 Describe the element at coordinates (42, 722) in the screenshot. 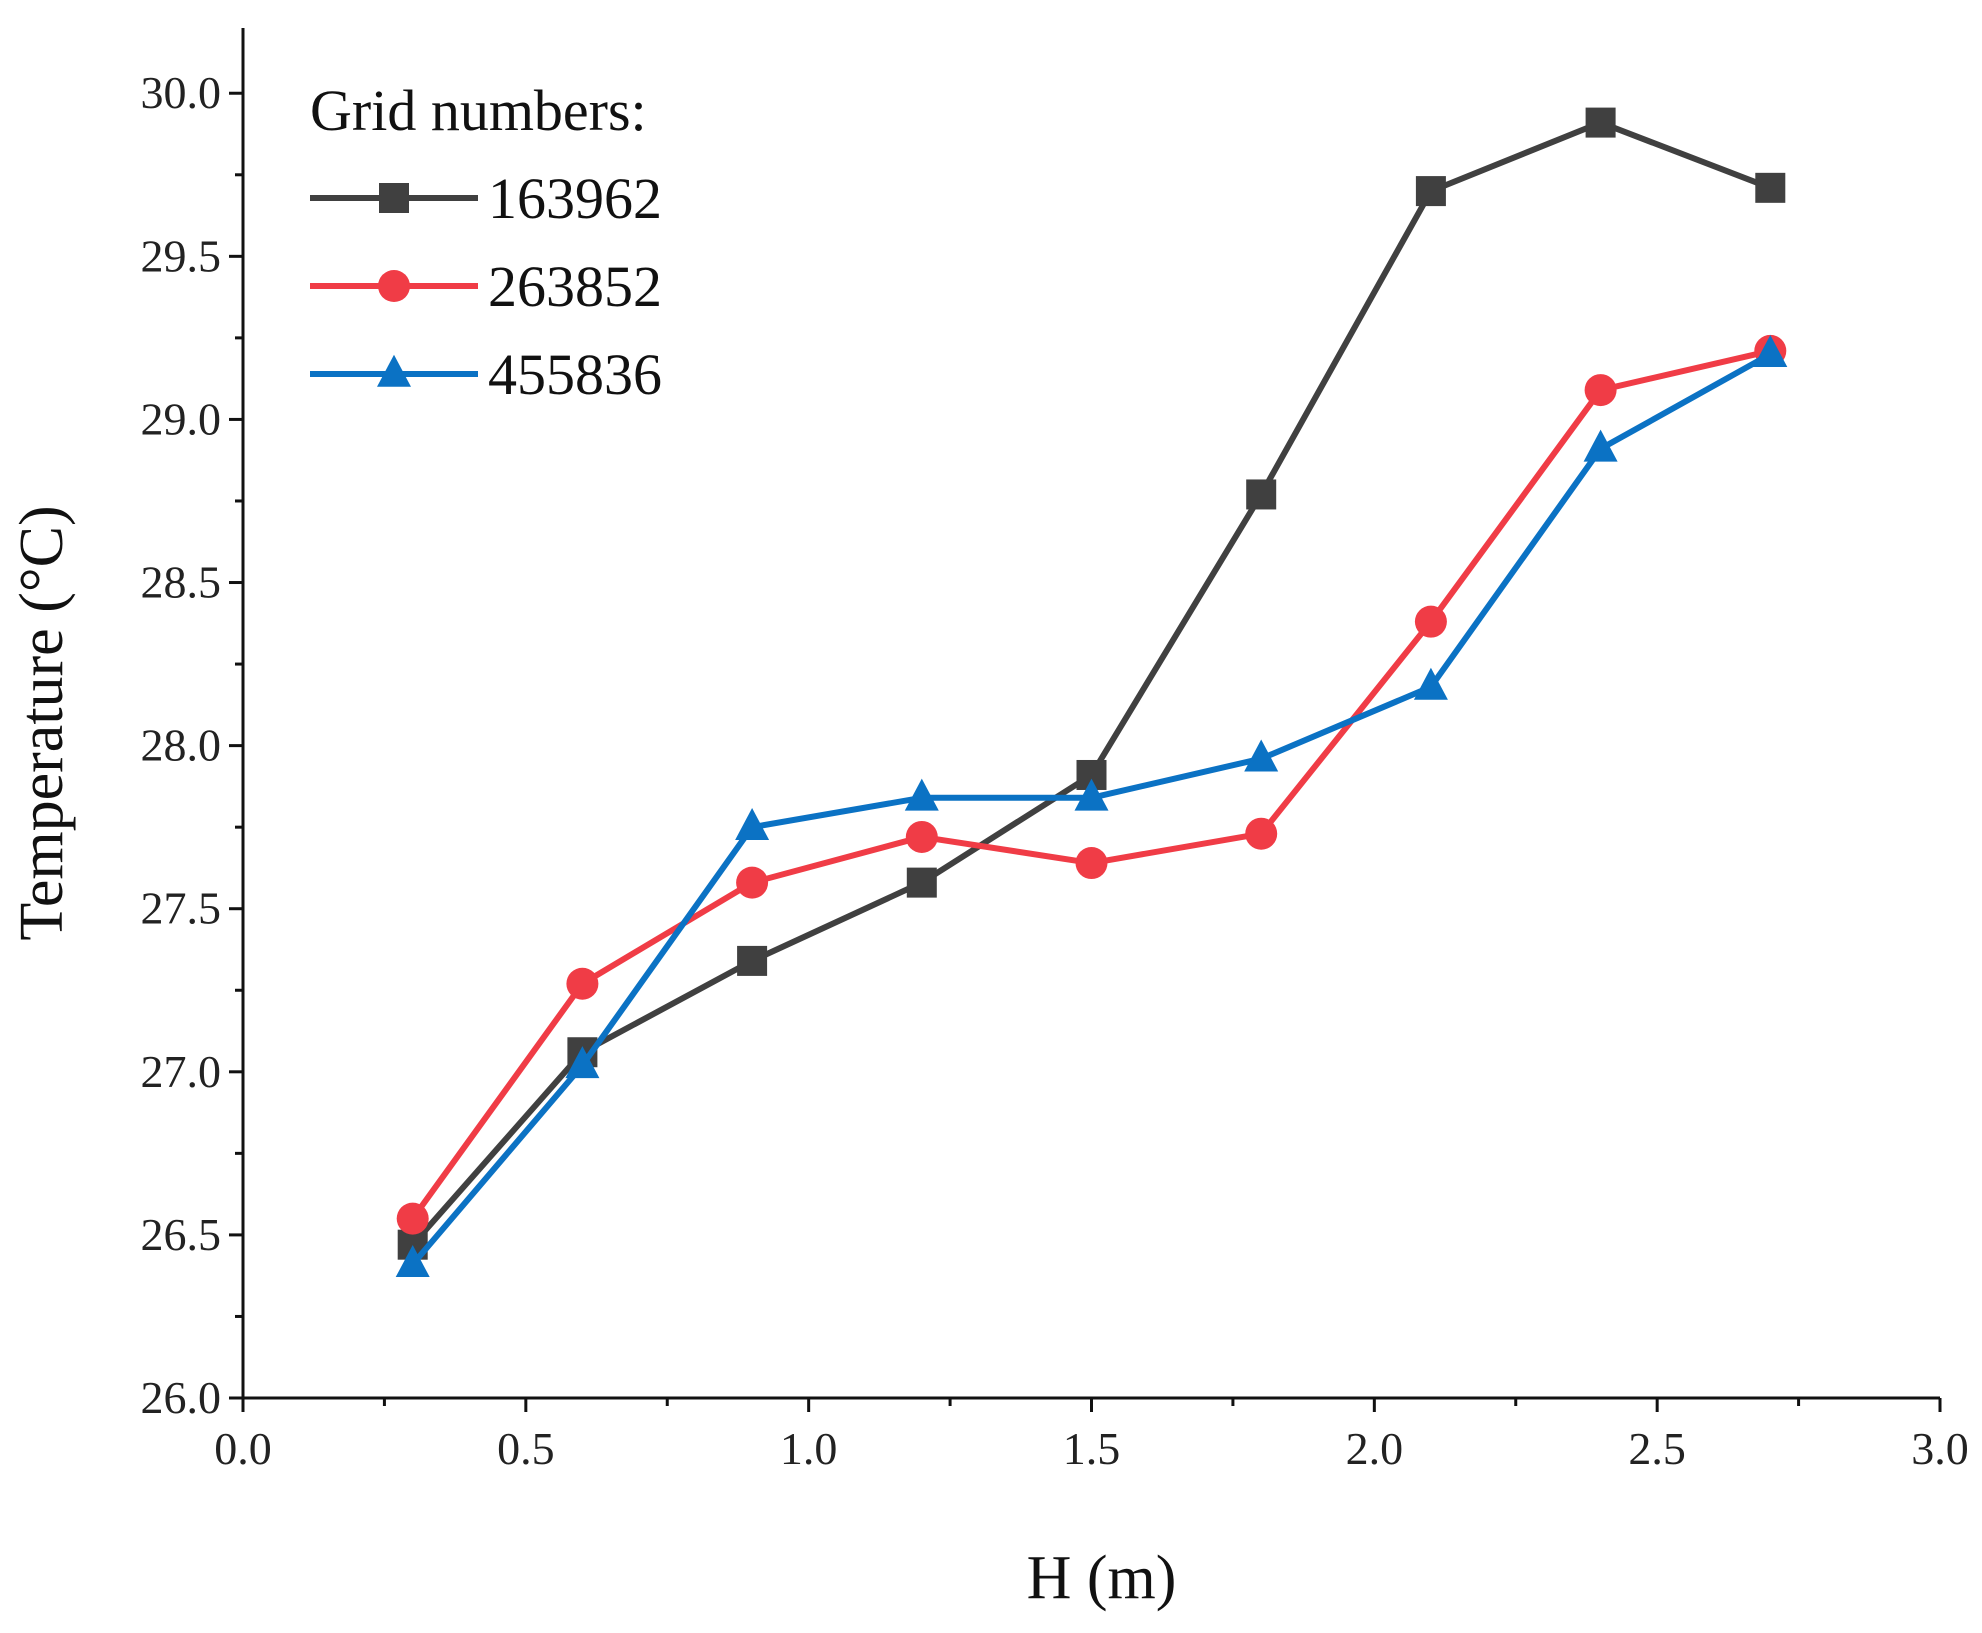

I see `y-axis-title: Temperature (°C)` at that location.